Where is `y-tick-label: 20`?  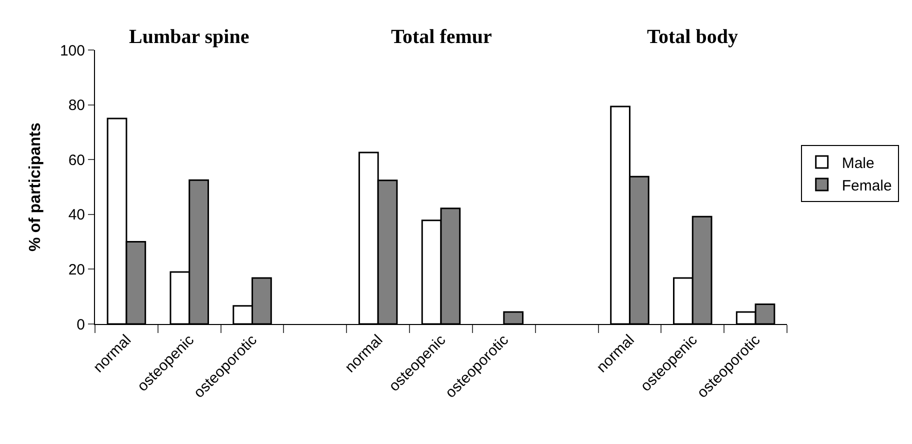
y-tick-label: 20 is located at coordinates (76, 269).